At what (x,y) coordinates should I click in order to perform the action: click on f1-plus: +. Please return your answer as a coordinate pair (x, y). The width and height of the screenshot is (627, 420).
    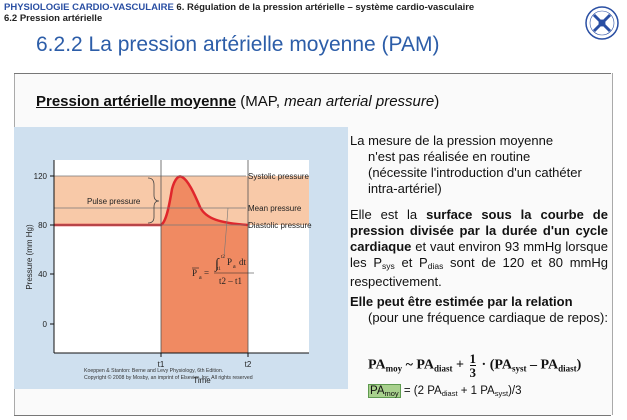
    Looking at the image, I should click on (460, 365).